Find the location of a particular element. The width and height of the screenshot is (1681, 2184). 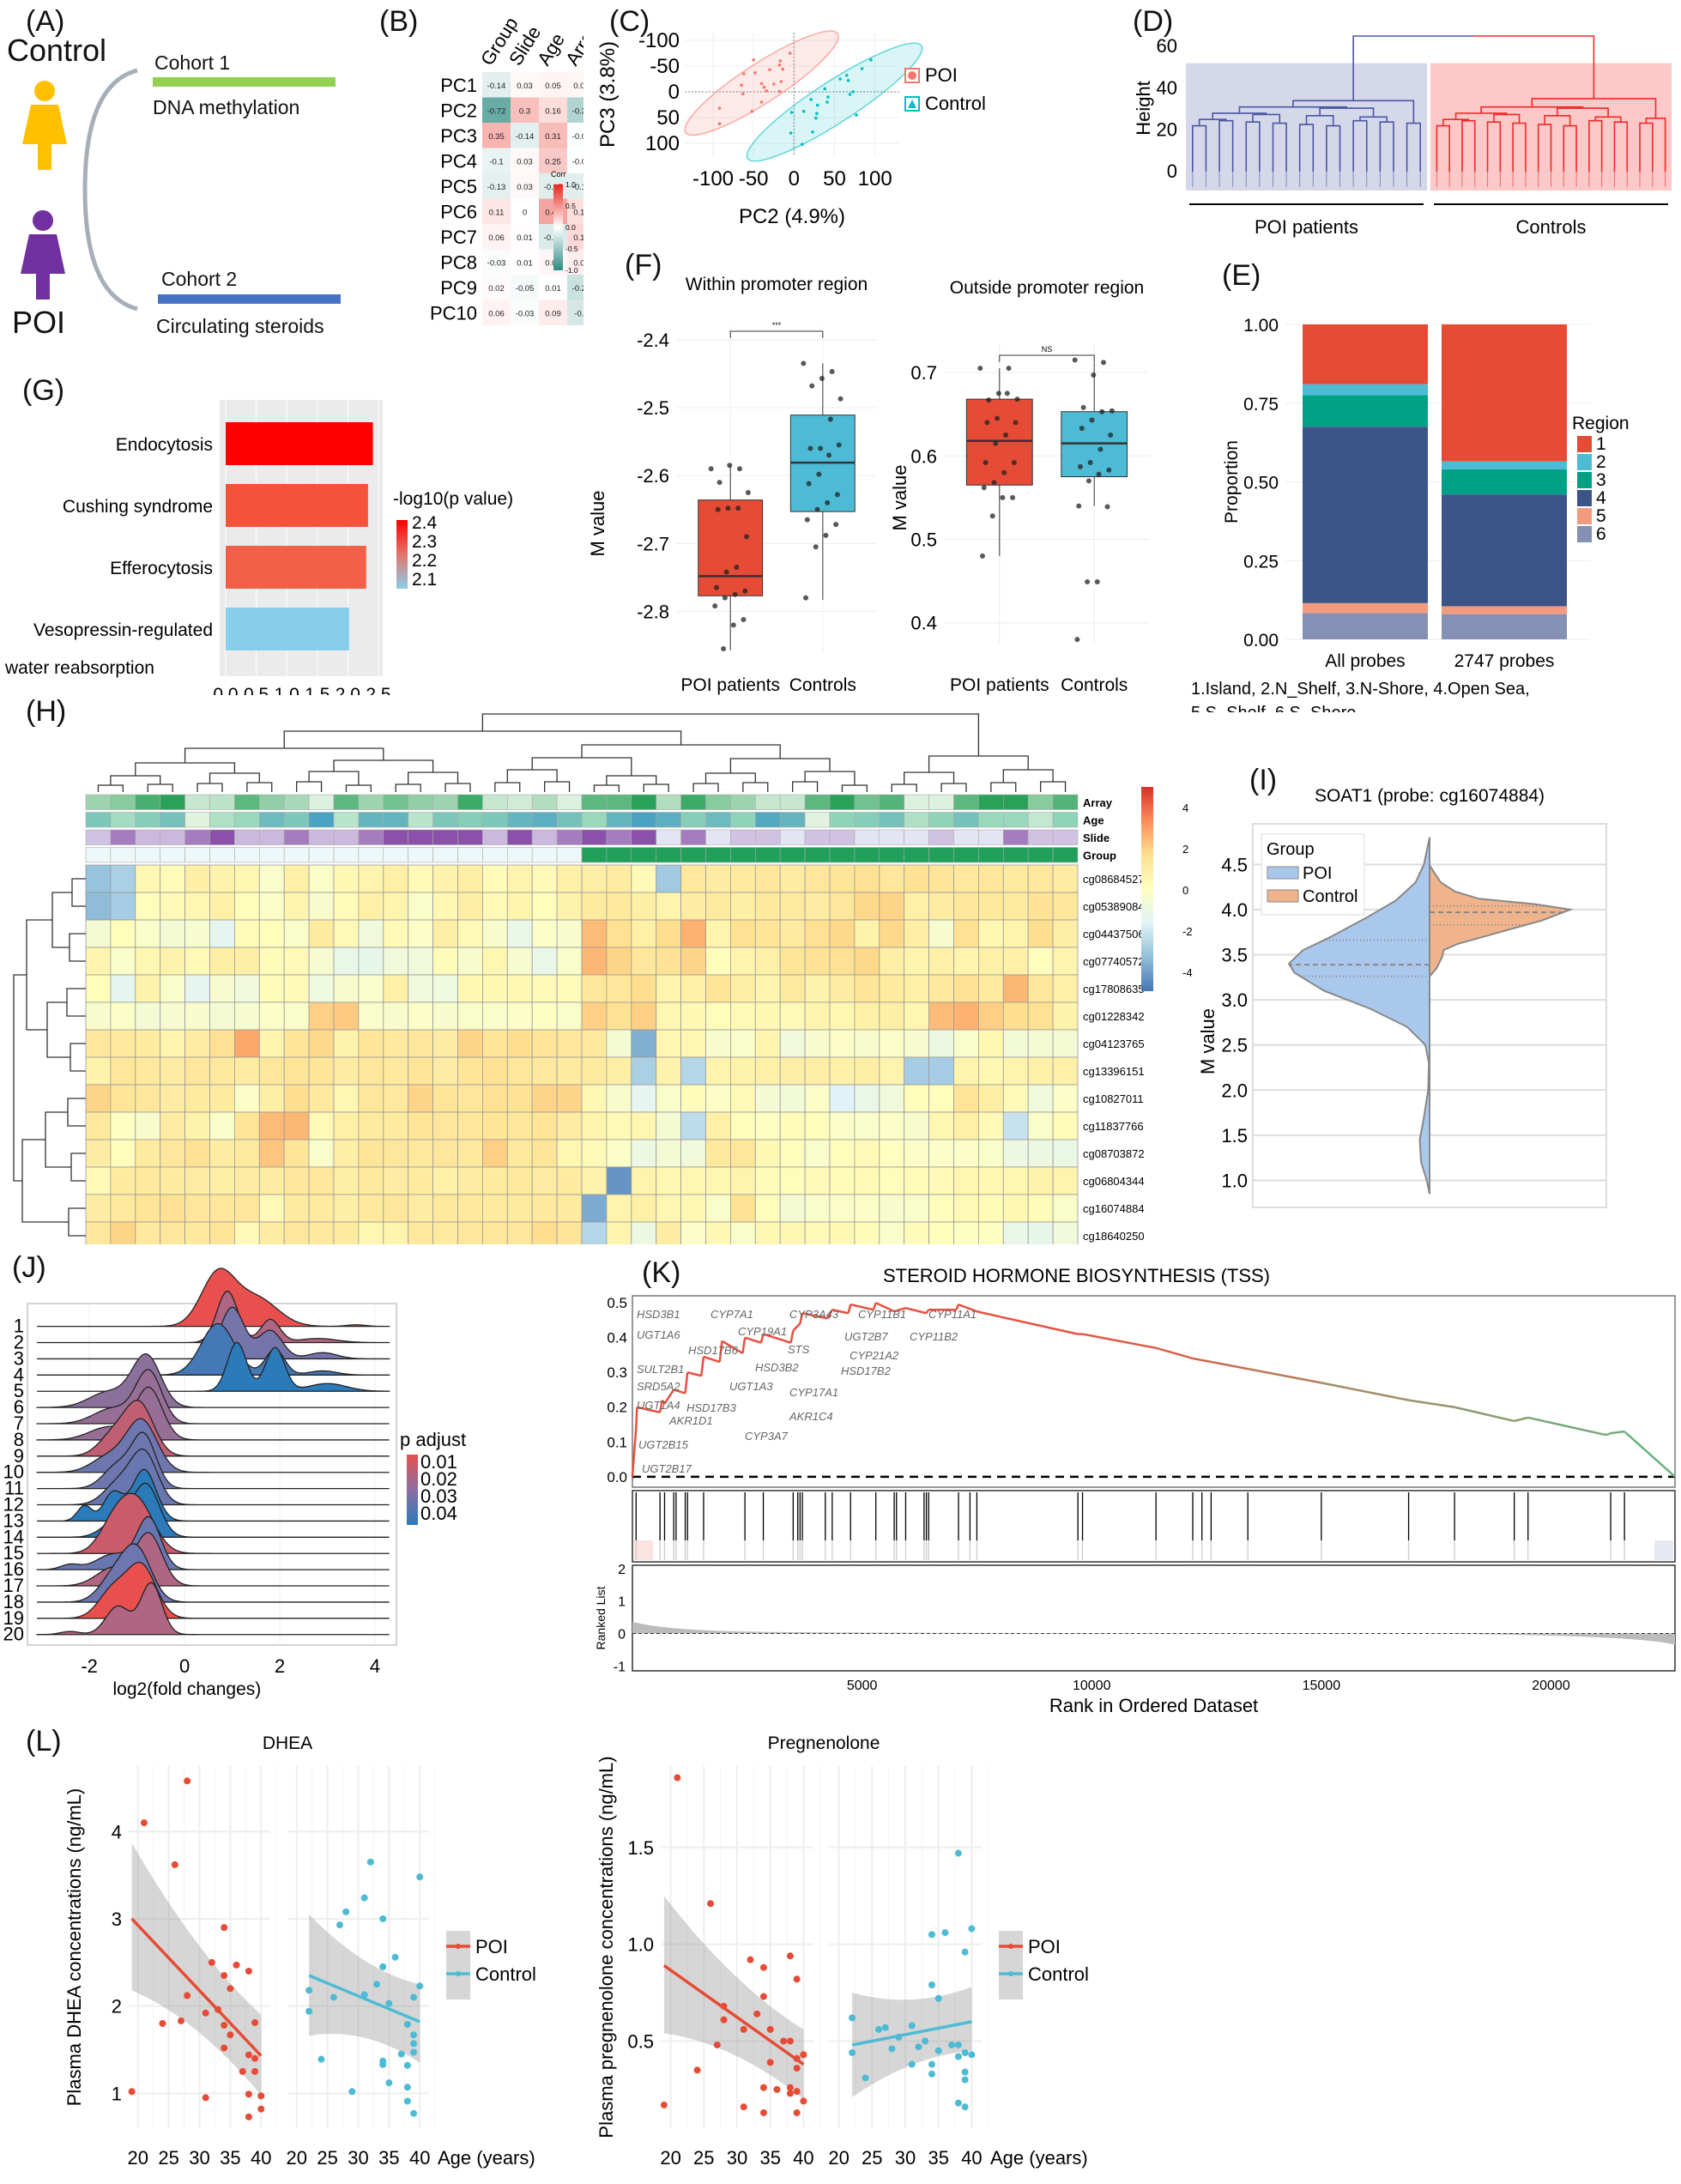

annotation-cell-array is located at coordinates (843, 802).